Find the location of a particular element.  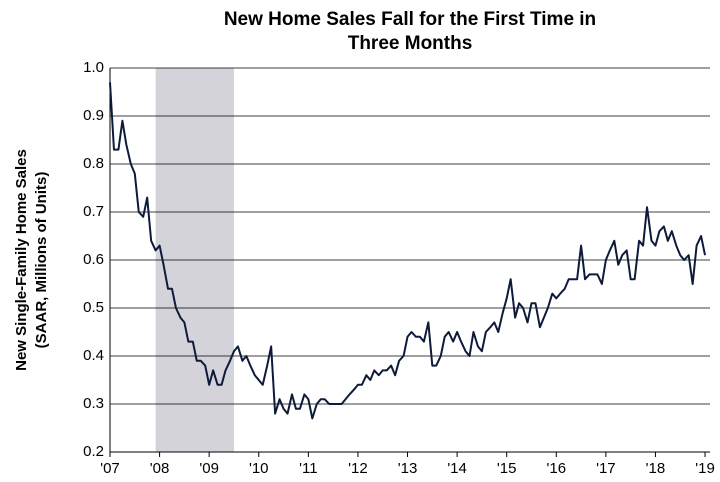

x-tick-label: '13 is located at coordinates (408, 468).